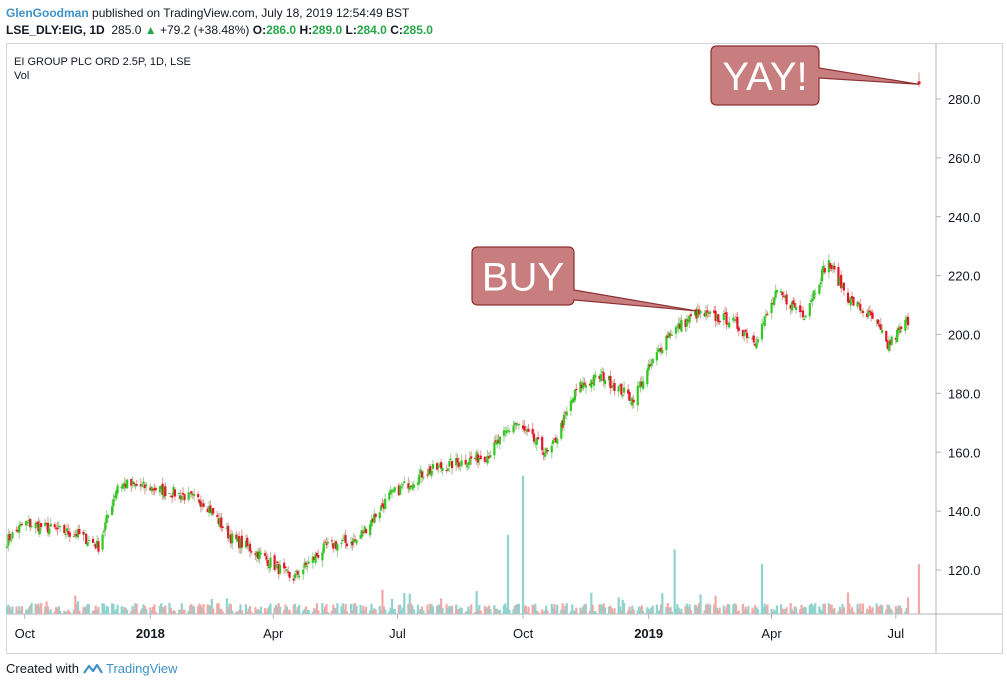 This screenshot has height=687, width=1007. I want to click on symbol-label: LSE_DLY:EIG, 1D, so click(55, 30).